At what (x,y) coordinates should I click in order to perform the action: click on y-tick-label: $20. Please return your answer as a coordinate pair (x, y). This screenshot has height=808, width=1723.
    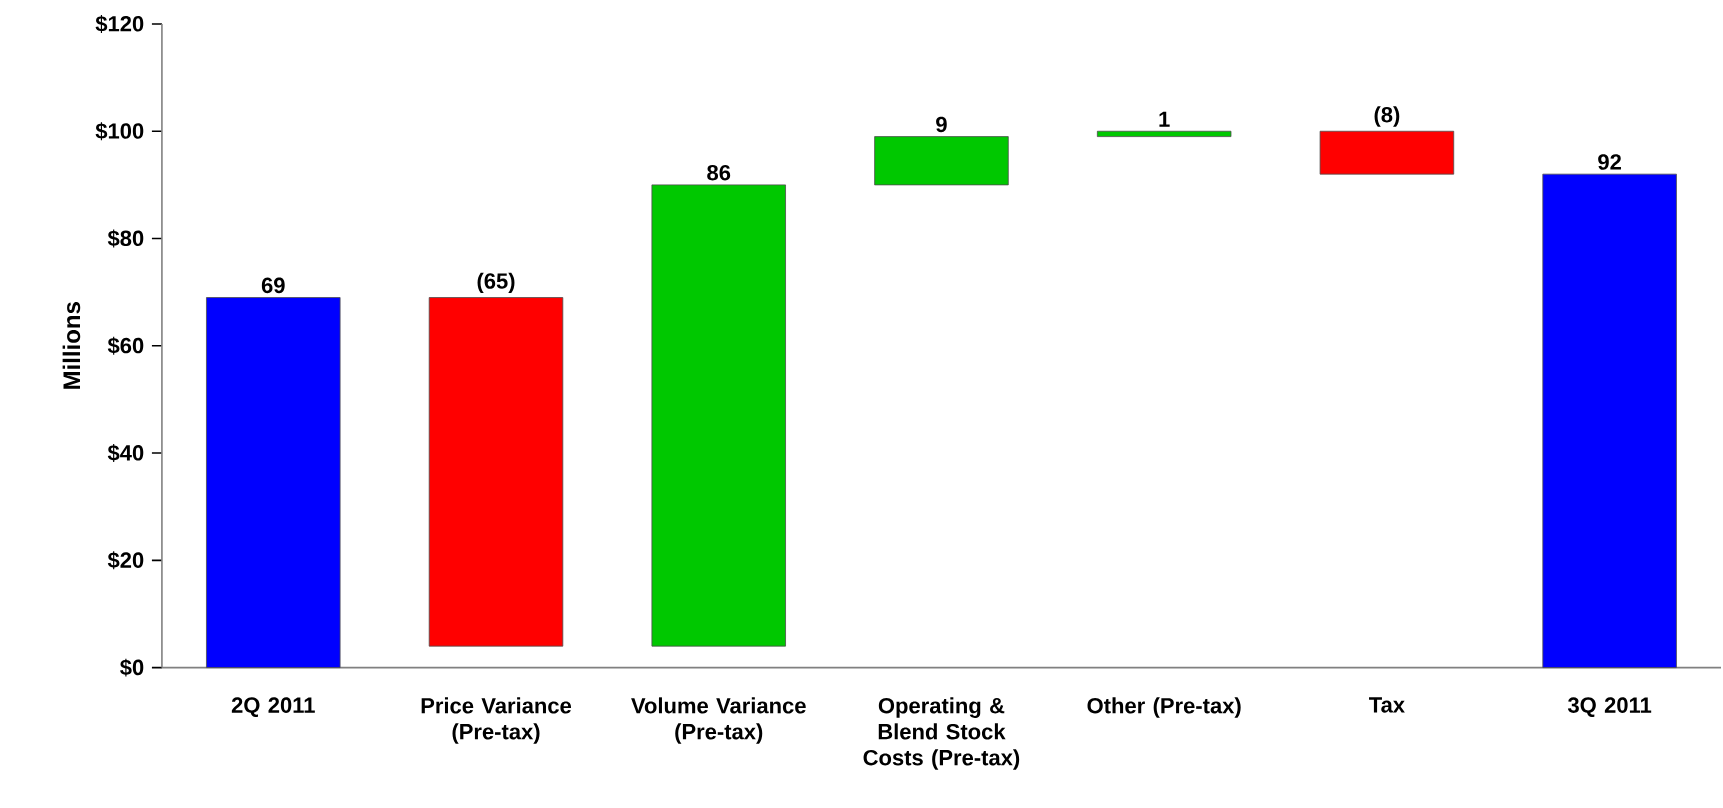
    Looking at the image, I should click on (125, 560).